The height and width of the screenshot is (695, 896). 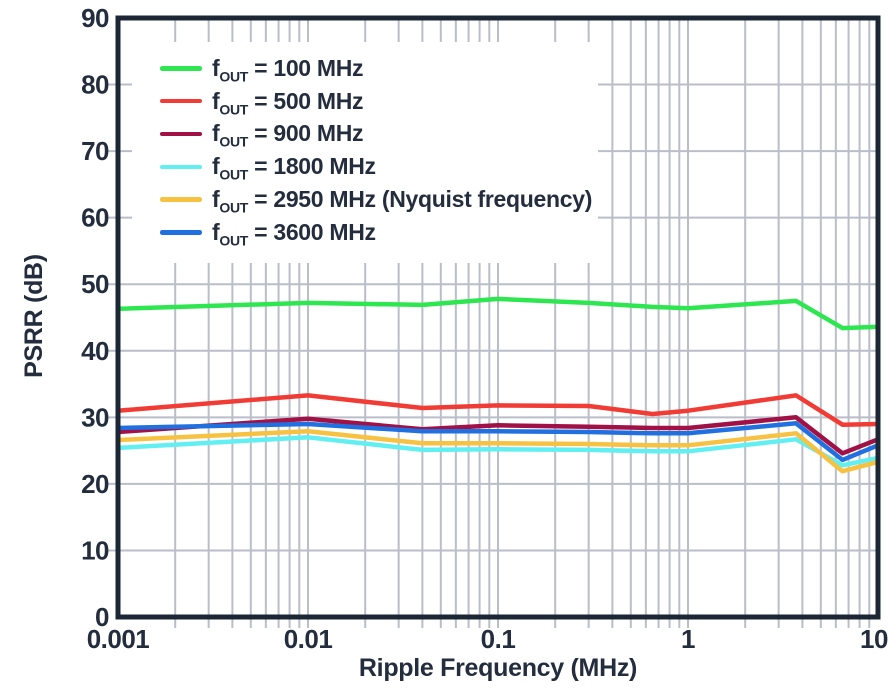 What do you see at coordinates (288, 102) in the screenshot?
I see `legend-label: fOUT = 500 MHz` at bounding box center [288, 102].